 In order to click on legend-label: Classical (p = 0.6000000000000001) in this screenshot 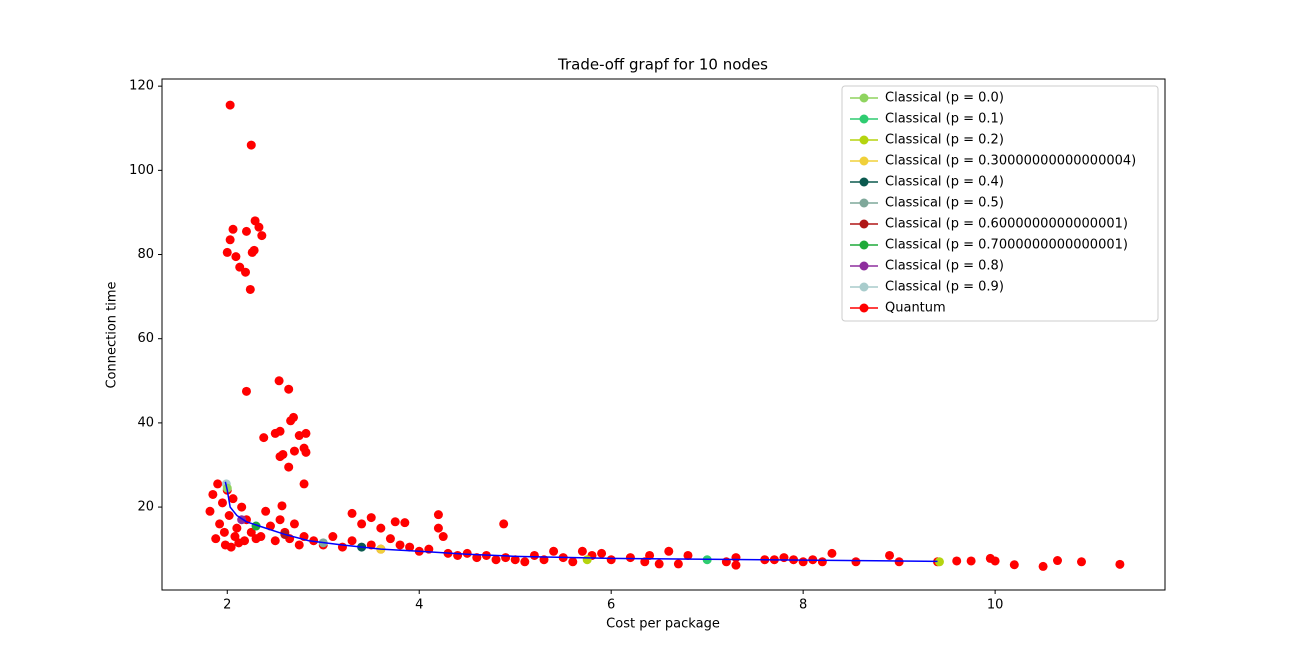, I will do `click(1006, 224)`.